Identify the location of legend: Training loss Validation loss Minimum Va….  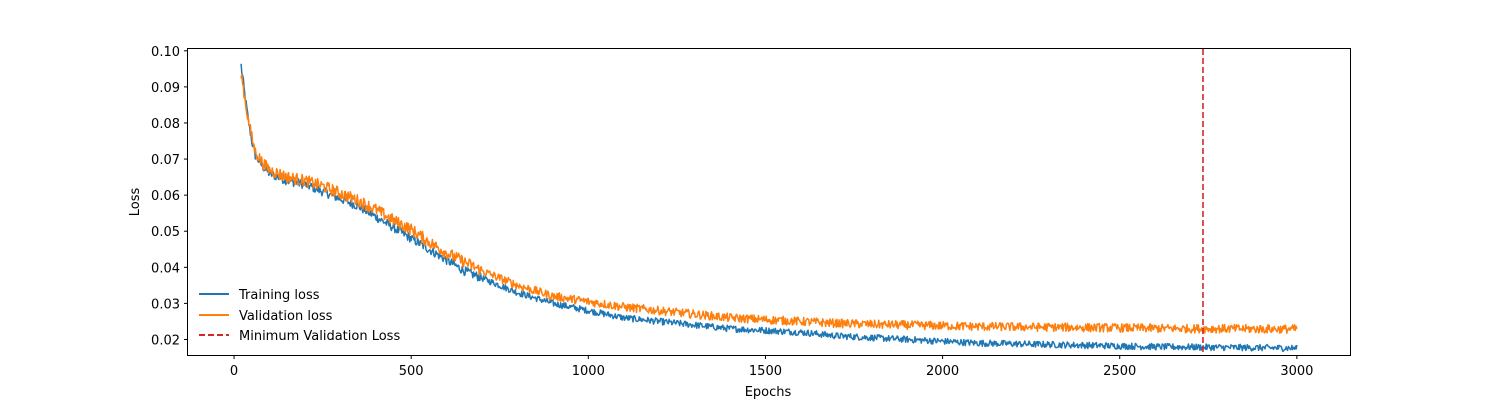
(299, 316).